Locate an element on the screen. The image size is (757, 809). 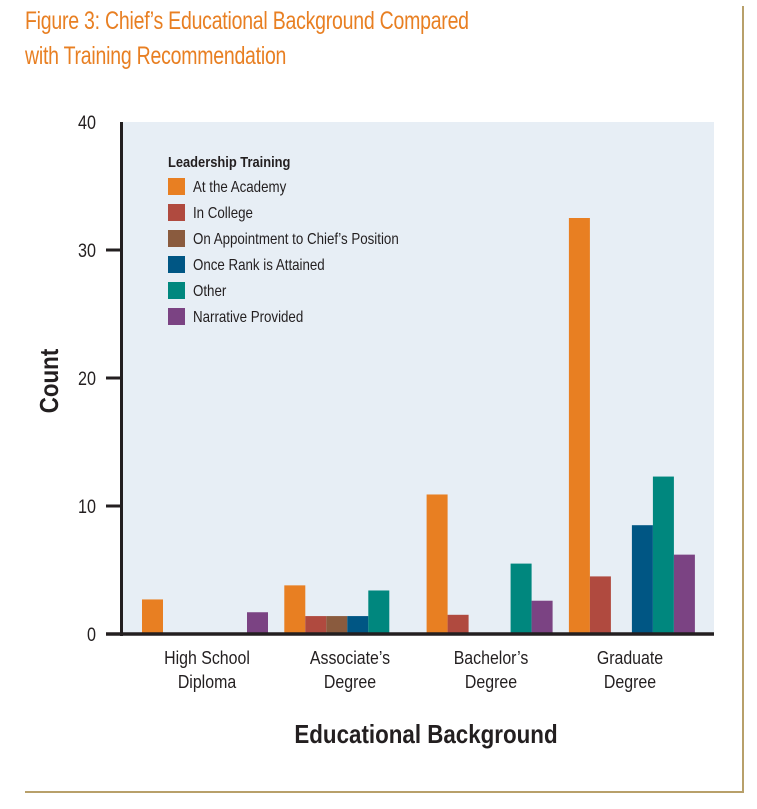
frame-right-border is located at coordinates (743, 399).